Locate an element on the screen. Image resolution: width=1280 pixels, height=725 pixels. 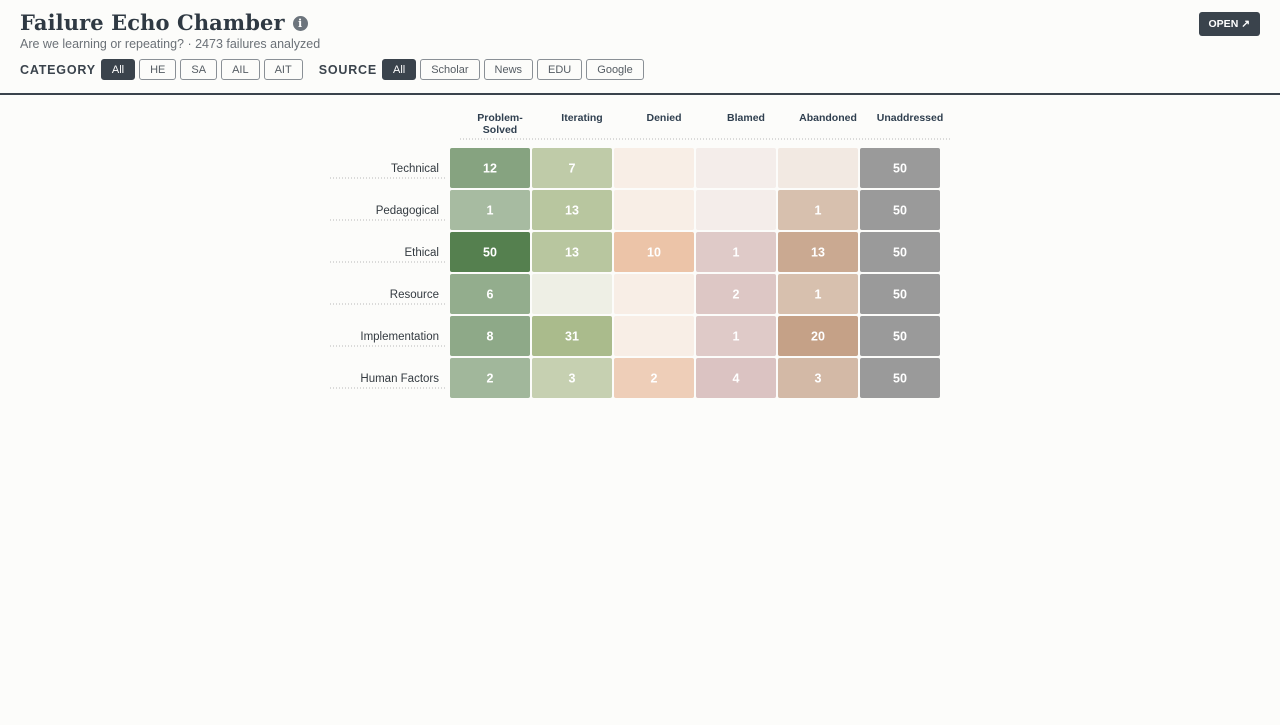
cell-value-5-0: 2 is located at coordinates (490, 379).